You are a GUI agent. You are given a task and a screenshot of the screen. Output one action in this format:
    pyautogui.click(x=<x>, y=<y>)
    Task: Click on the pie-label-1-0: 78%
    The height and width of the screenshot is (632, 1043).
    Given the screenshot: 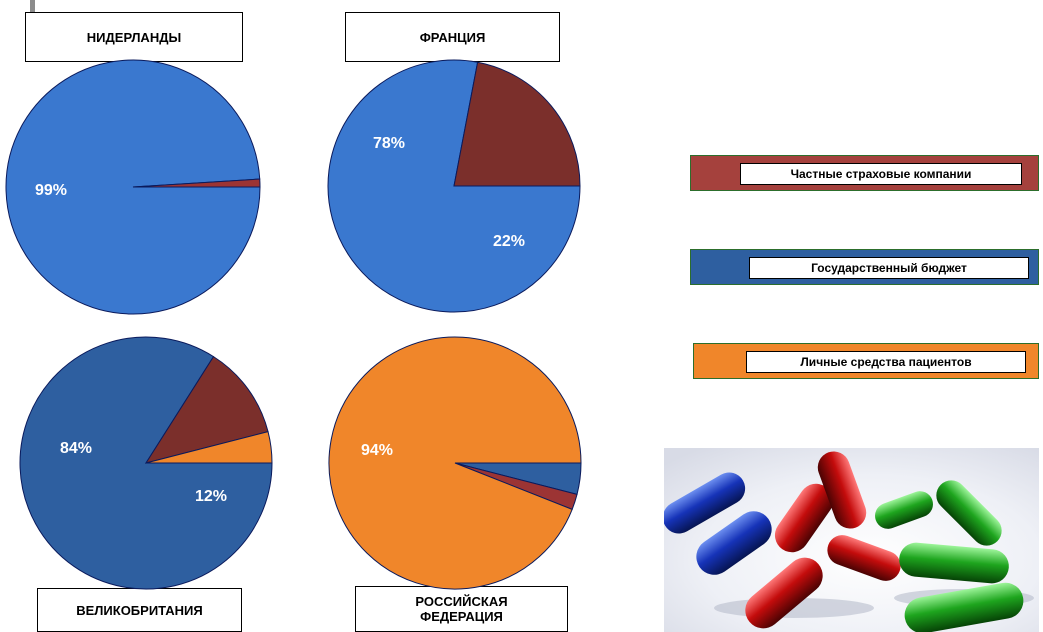 What is the action you would take?
    pyautogui.click(x=389, y=143)
    